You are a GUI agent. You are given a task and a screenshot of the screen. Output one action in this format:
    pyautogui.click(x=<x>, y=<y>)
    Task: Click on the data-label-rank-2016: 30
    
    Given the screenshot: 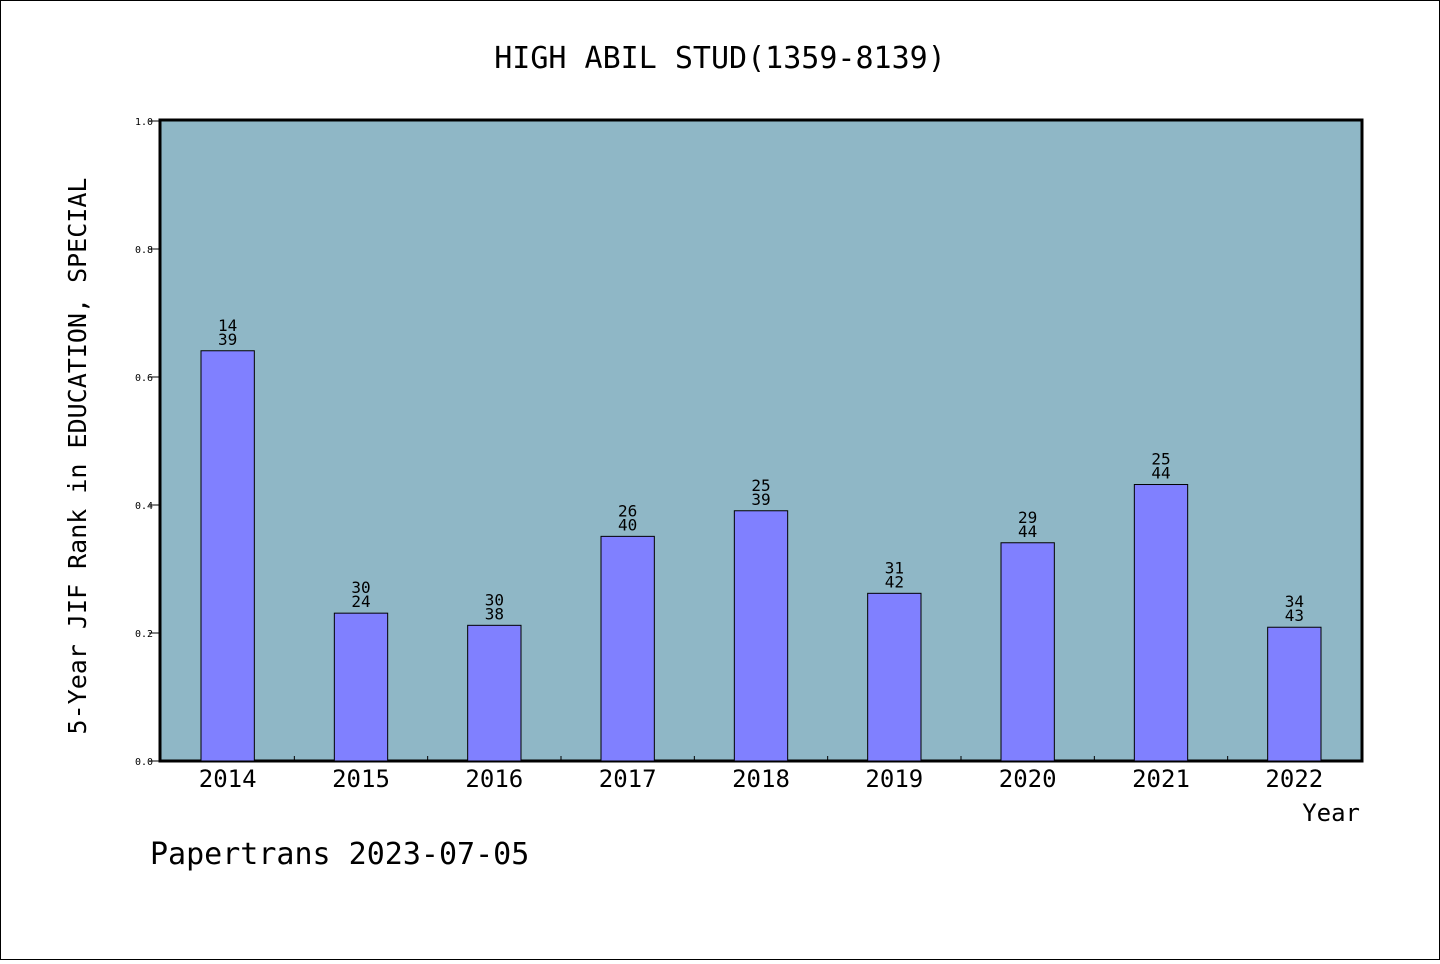 What is the action you would take?
    pyautogui.click(x=494, y=599)
    